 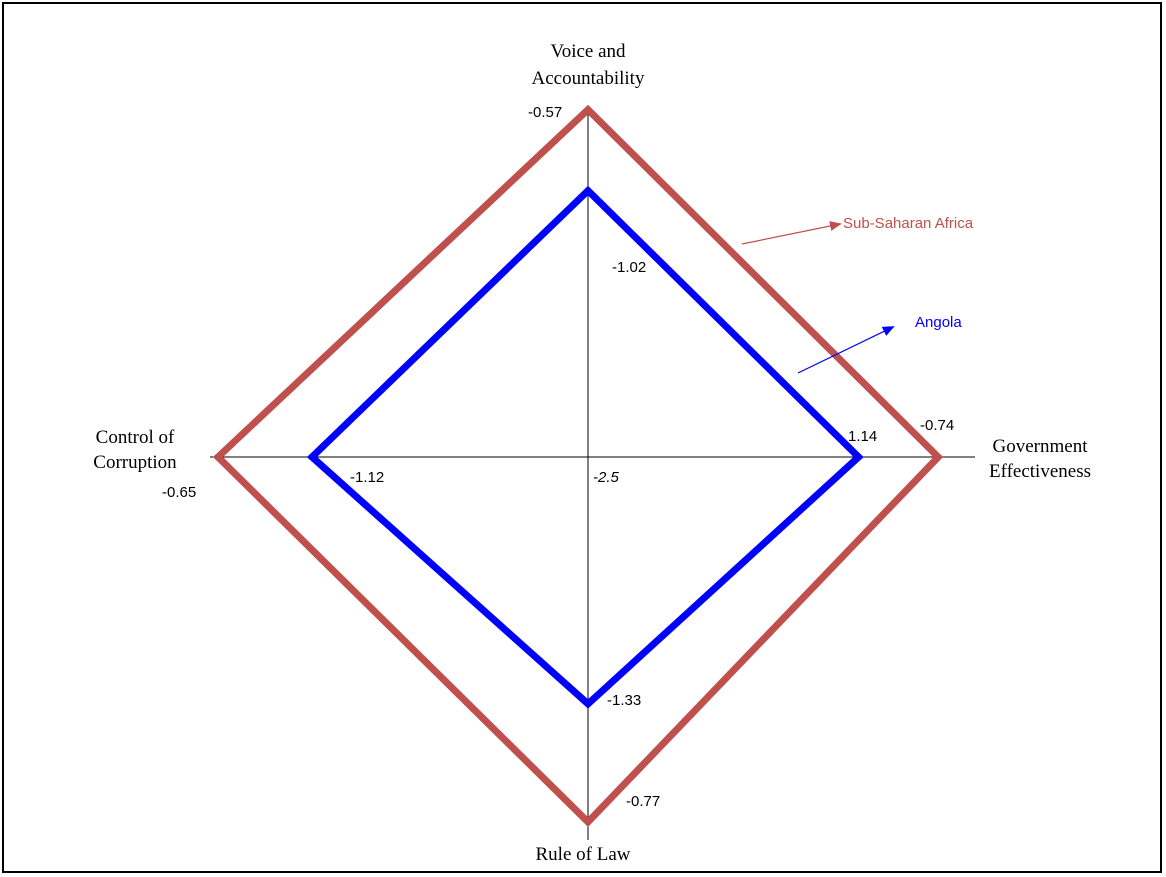 What do you see at coordinates (588, 78) in the screenshot?
I see `axis-label-voice-line2: Accountability` at bounding box center [588, 78].